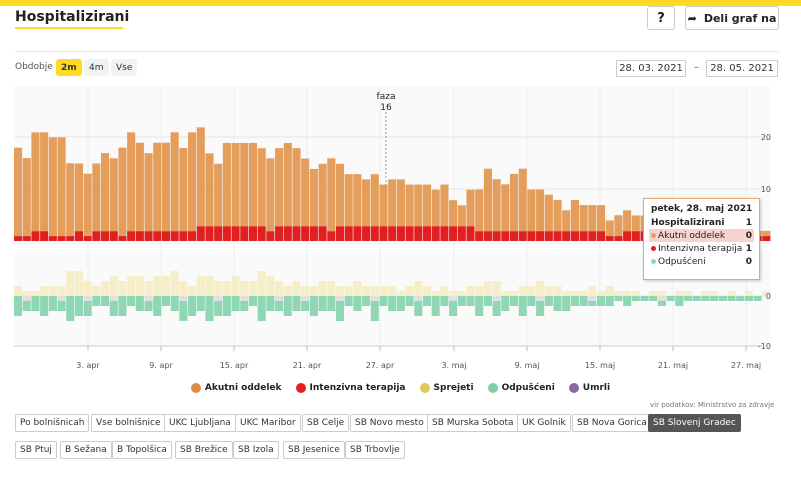 This screenshot has width=801, height=484. What do you see at coordinates (142, 450) in the screenshot?
I see `filter-b-topolsica: B Topolšica` at bounding box center [142, 450].